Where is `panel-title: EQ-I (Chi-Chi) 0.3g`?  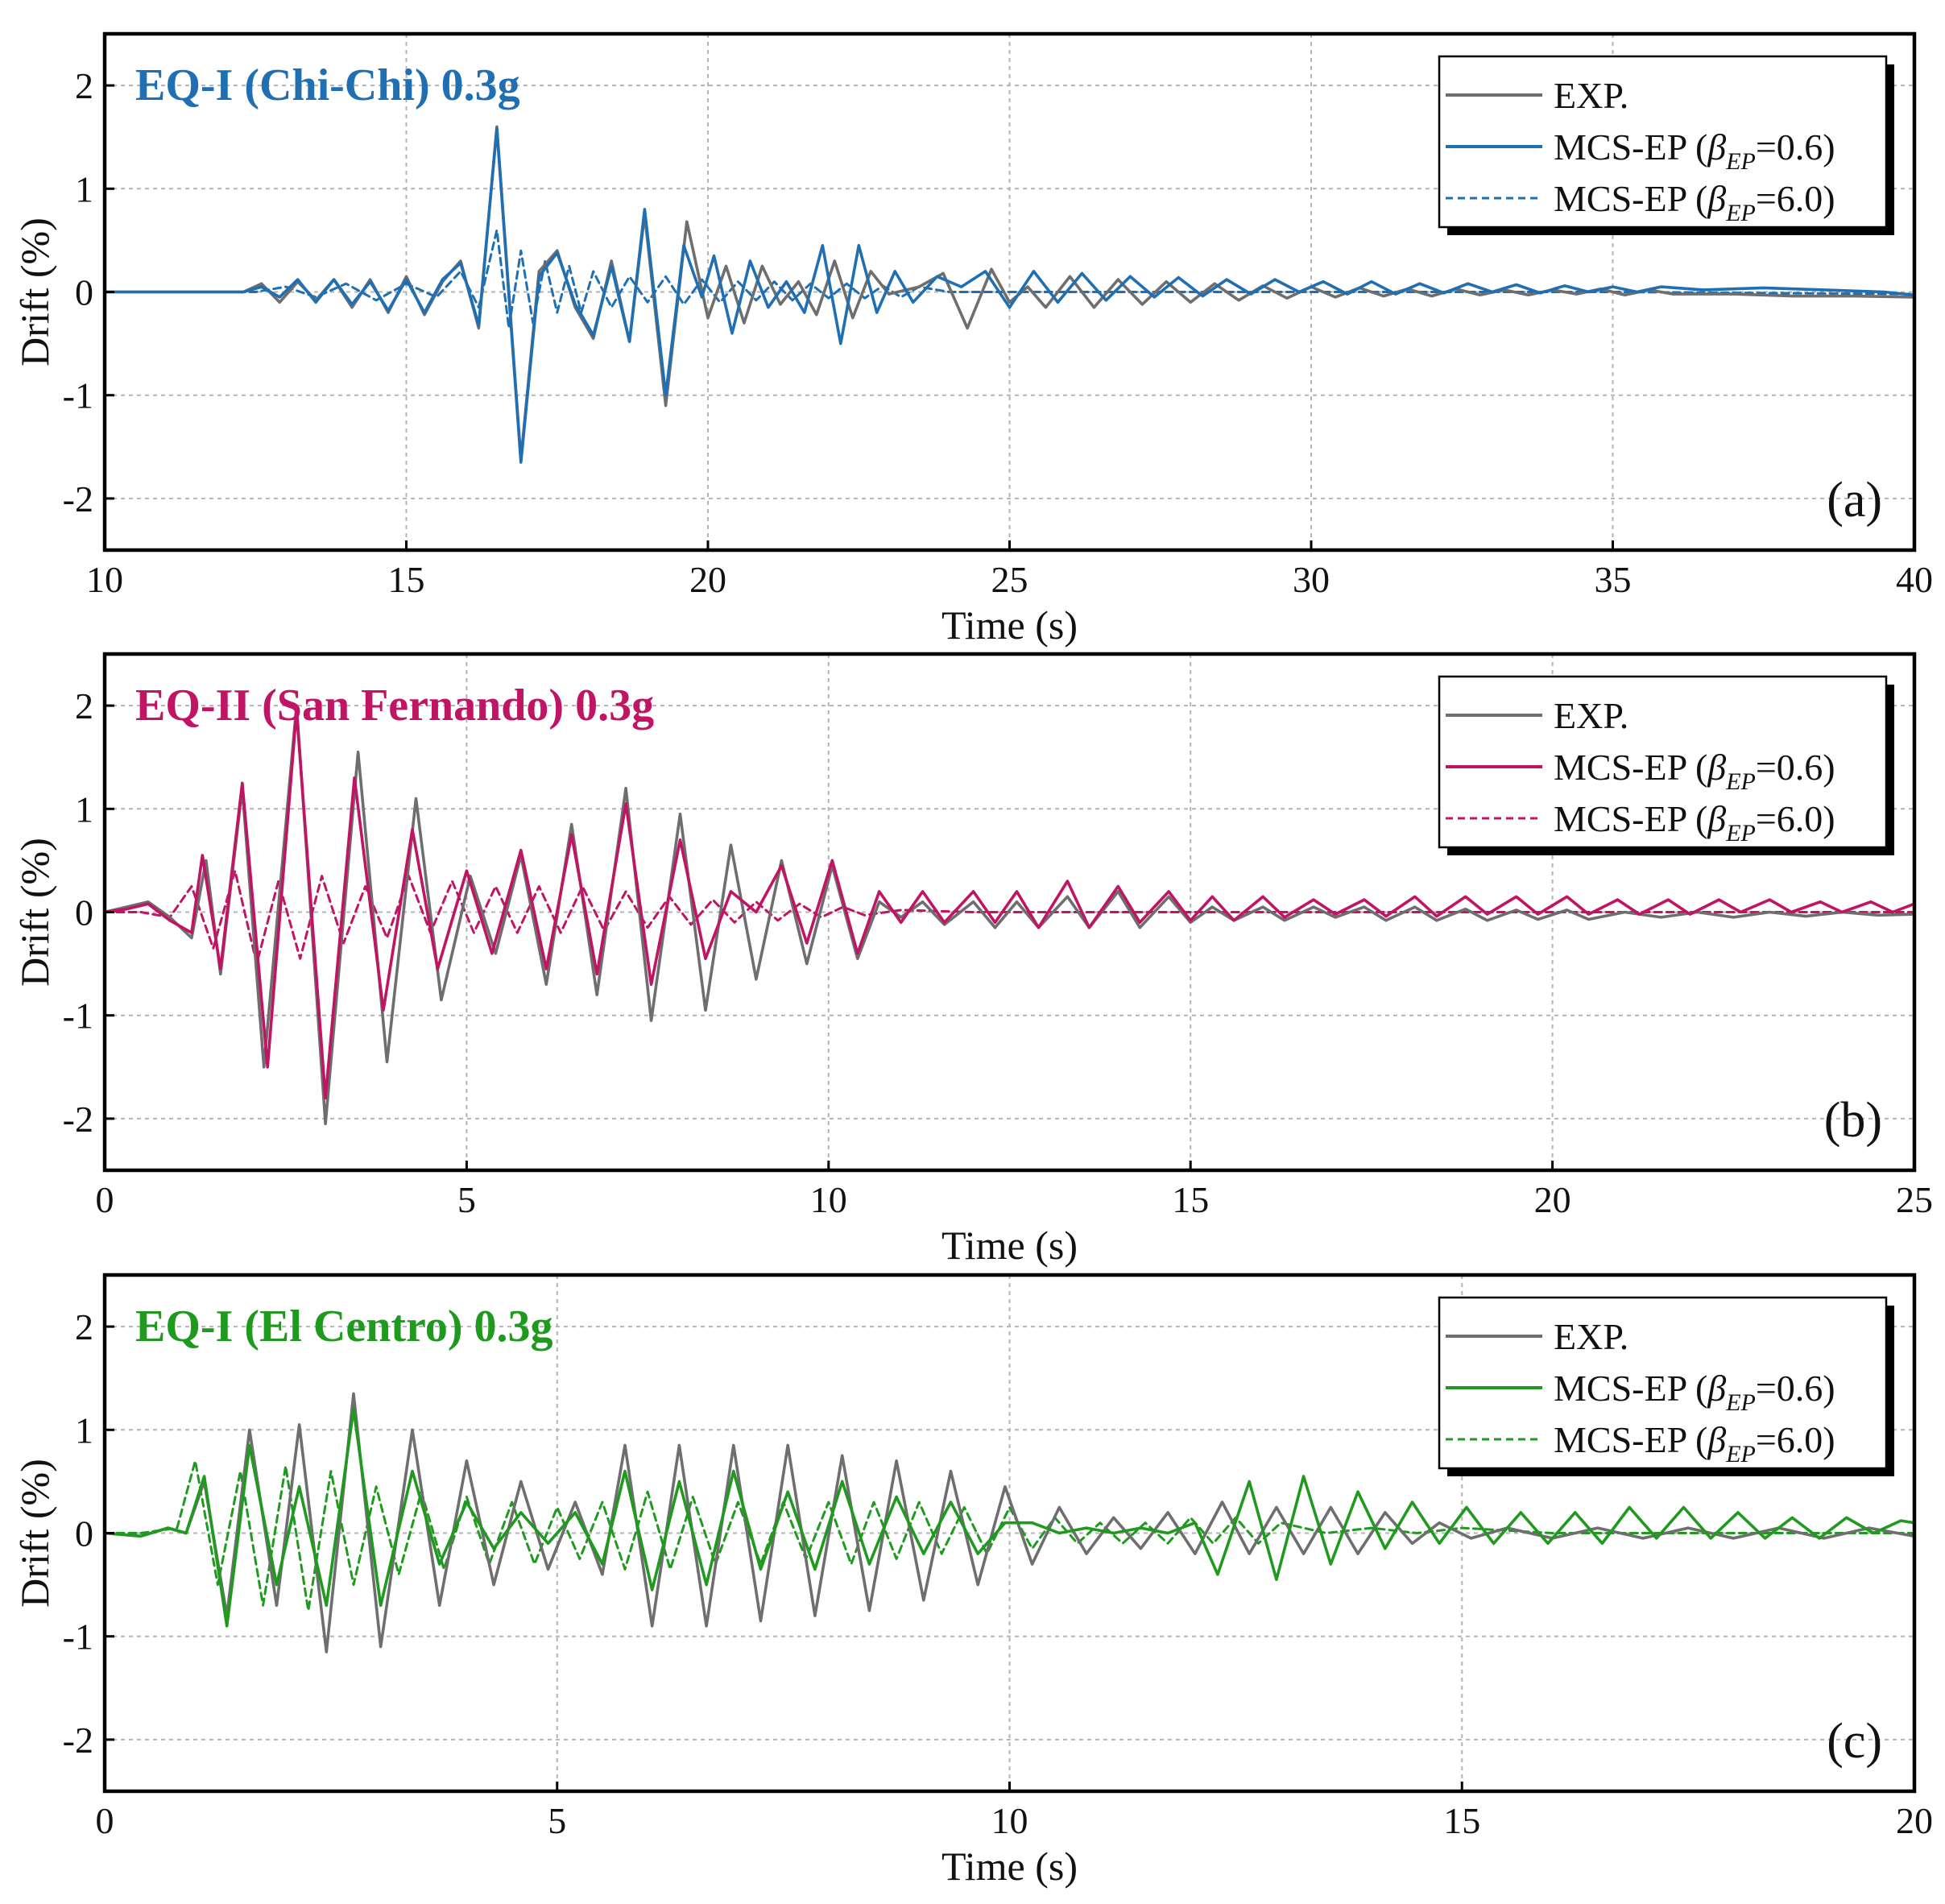
panel-title: EQ-I (Chi-Chi) 0.3g is located at coordinates (327, 85).